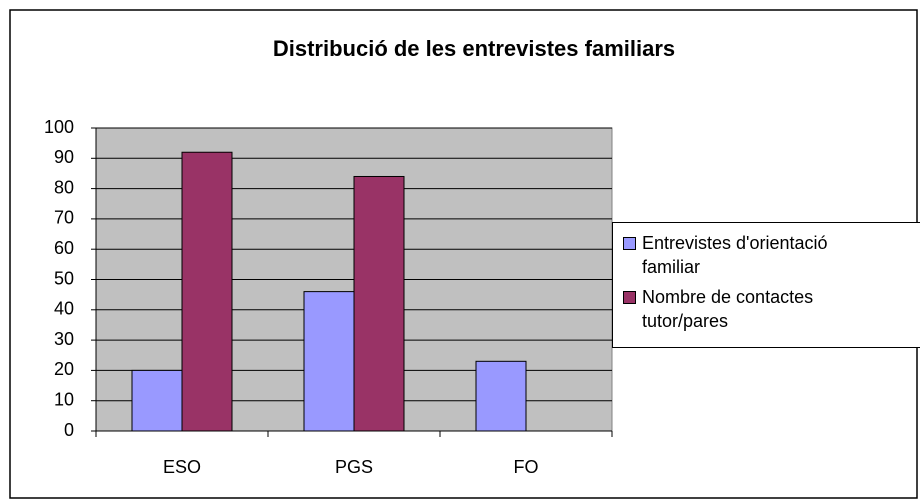 The height and width of the screenshot is (504, 920). Describe the element at coordinates (64, 339) in the screenshot. I see `y-tick-label: 30` at that location.